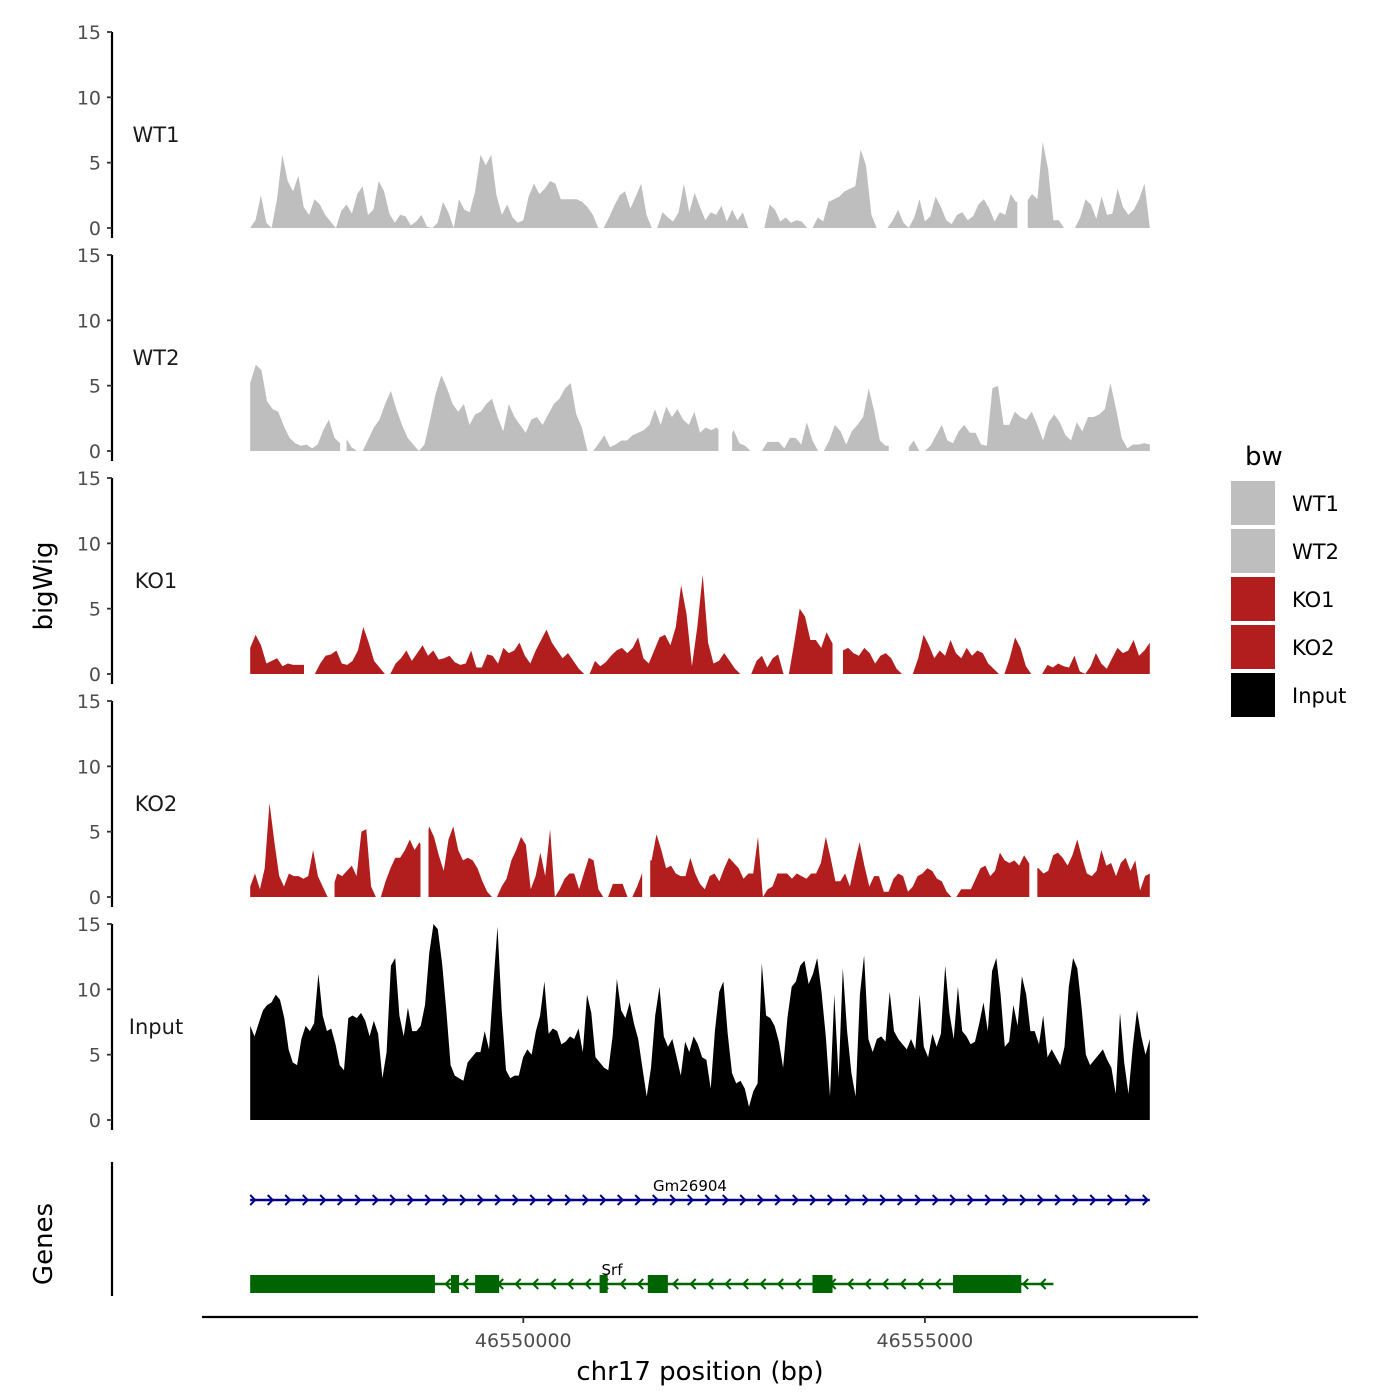 The image size is (1400, 1400). What do you see at coordinates (925, 1341) in the screenshot?
I see `x-tick-label: 46555000` at bounding box center [925, 1341].